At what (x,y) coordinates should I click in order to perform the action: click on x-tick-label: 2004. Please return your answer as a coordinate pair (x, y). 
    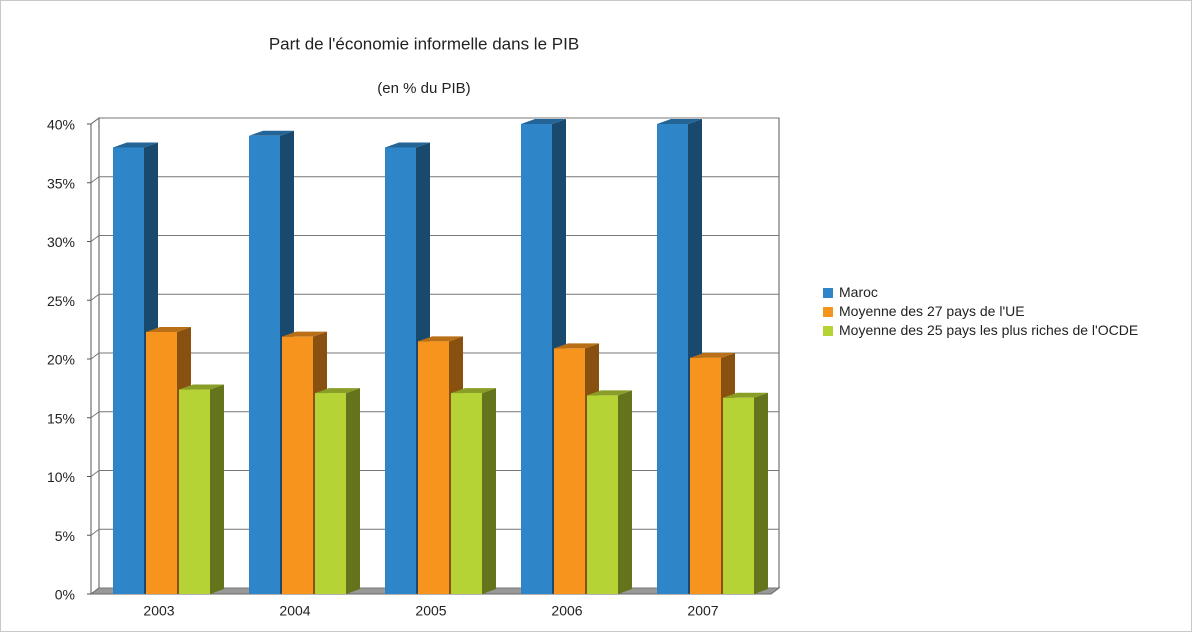
    Looking at the image, I should click on (294, 611).